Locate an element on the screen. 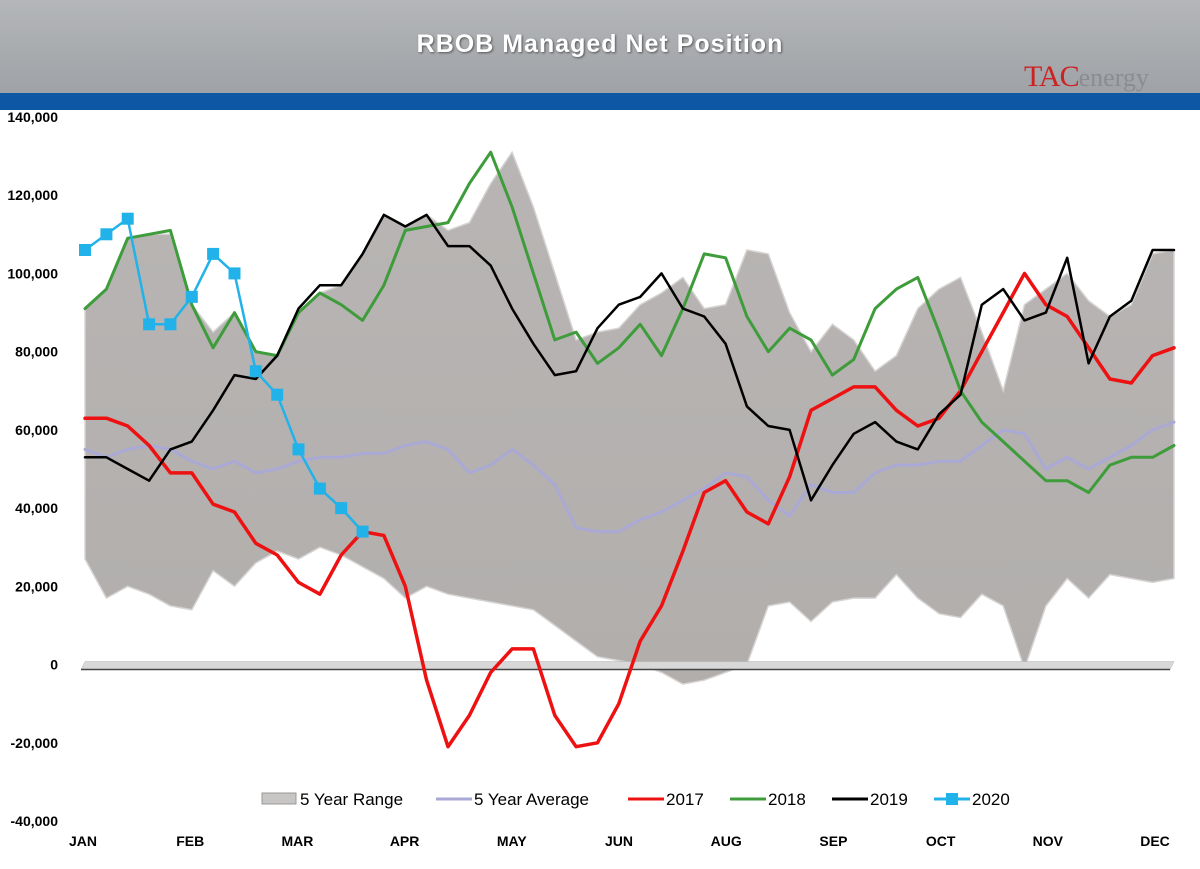 The width and height of the screenshot is (1200, 869). x-axis-months: JAN FEB MAR APR MAY JUN AUG SEP OCT NOV DEC is located at coordinates (619, 841).